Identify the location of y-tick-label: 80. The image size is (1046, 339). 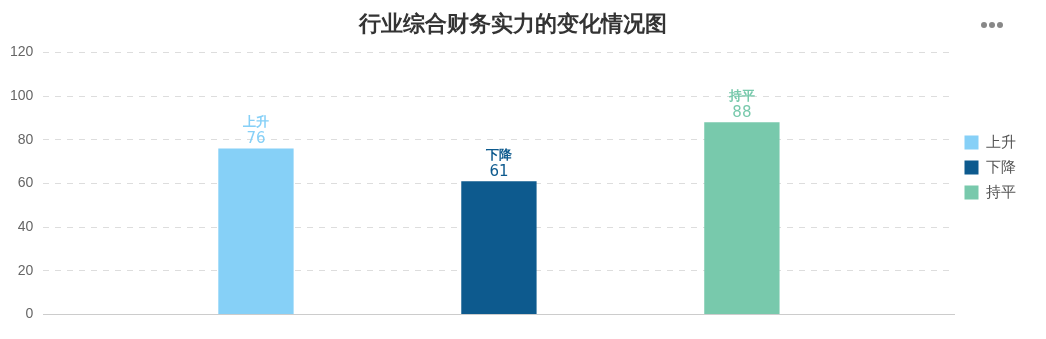
(25, 138).